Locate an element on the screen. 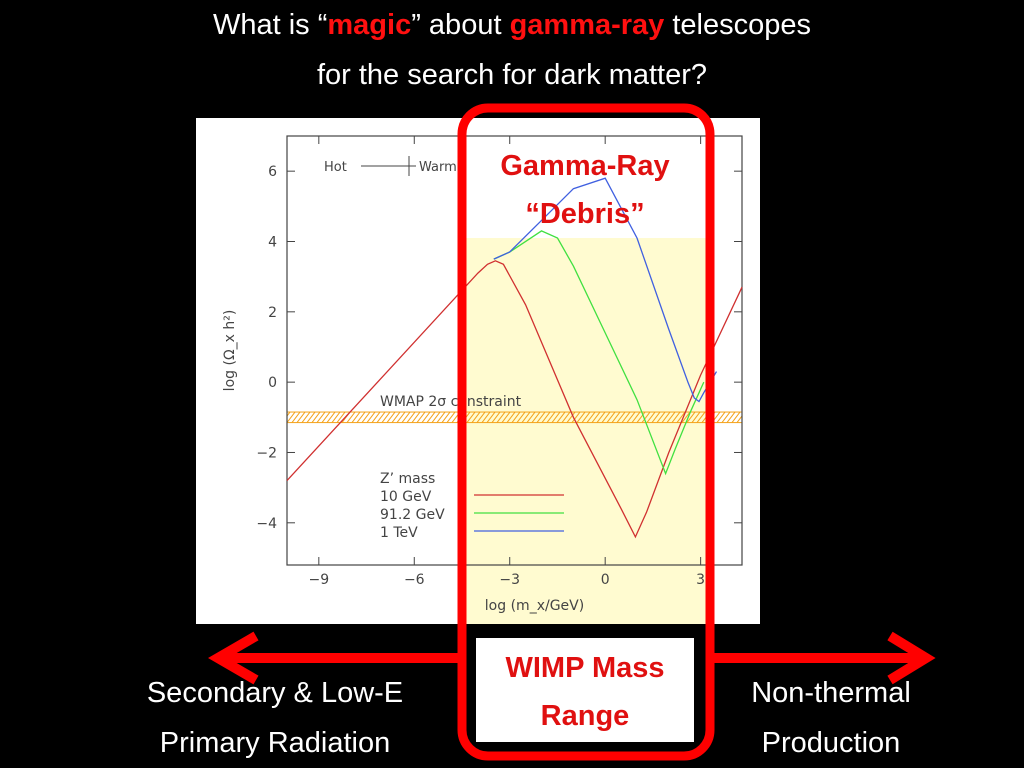 The image size is (1024, 768). wimp-range-shading is located at coordinates (586, 431).